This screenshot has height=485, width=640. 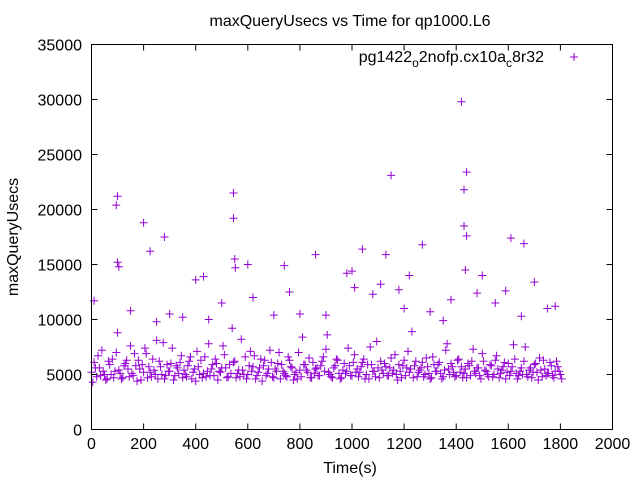 What do you see at coordinates (143, 444) in the screenshot?
I see `x-tick-label: 200` at bounding box center [143, 444].